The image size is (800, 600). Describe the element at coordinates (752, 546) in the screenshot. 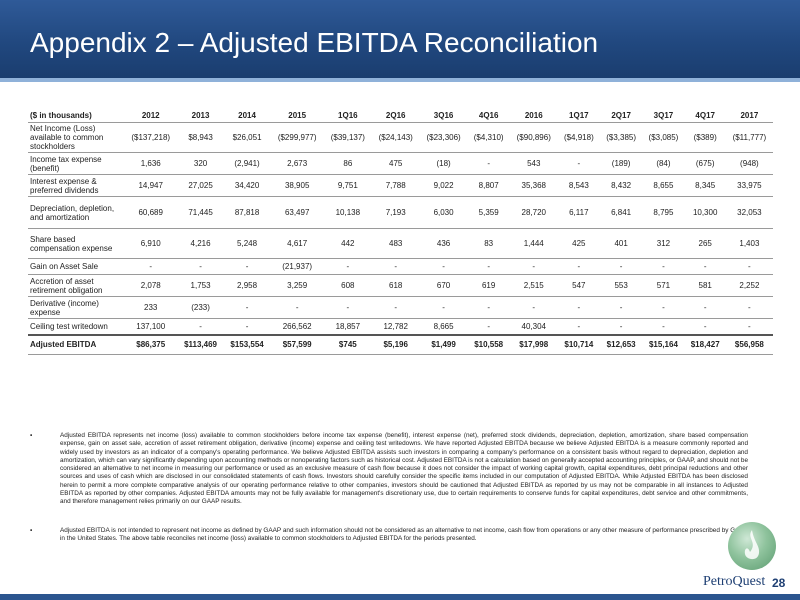

I see `company-logo-icon` at that location.